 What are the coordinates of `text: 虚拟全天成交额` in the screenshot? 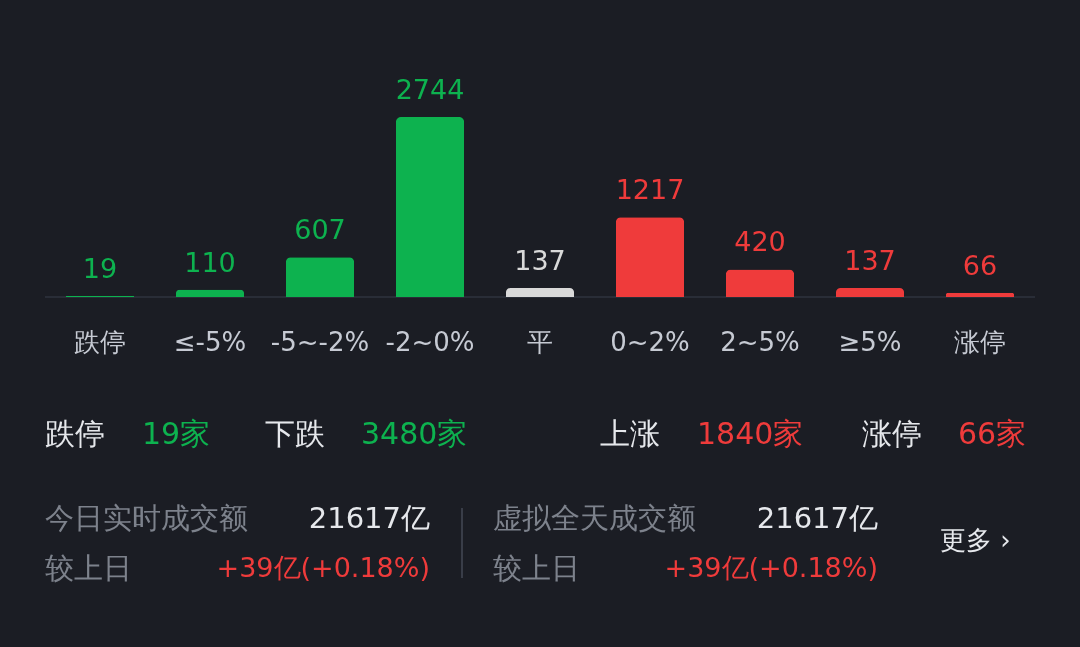 It's located at (594, 518).